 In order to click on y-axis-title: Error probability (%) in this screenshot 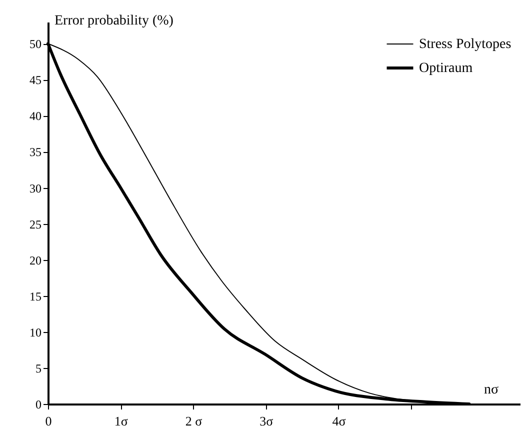, I will do `click(114, 21)`.